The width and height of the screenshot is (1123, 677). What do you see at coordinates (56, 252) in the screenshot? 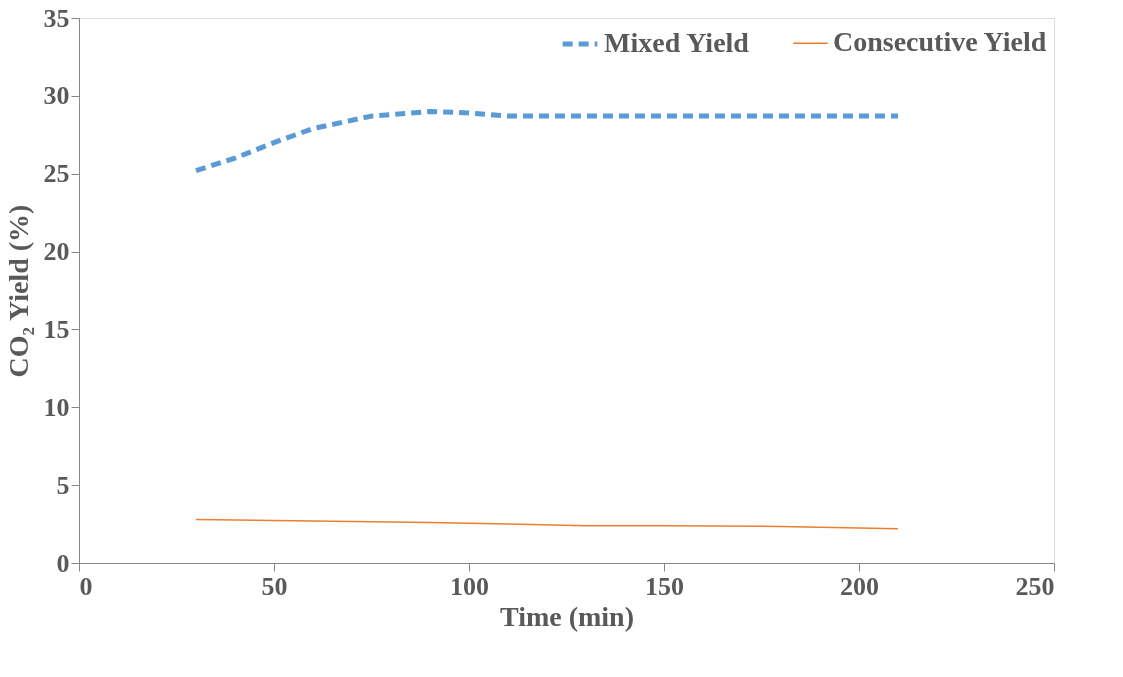
I see `y-tick-label: 20` at bounding box center [56, 252].